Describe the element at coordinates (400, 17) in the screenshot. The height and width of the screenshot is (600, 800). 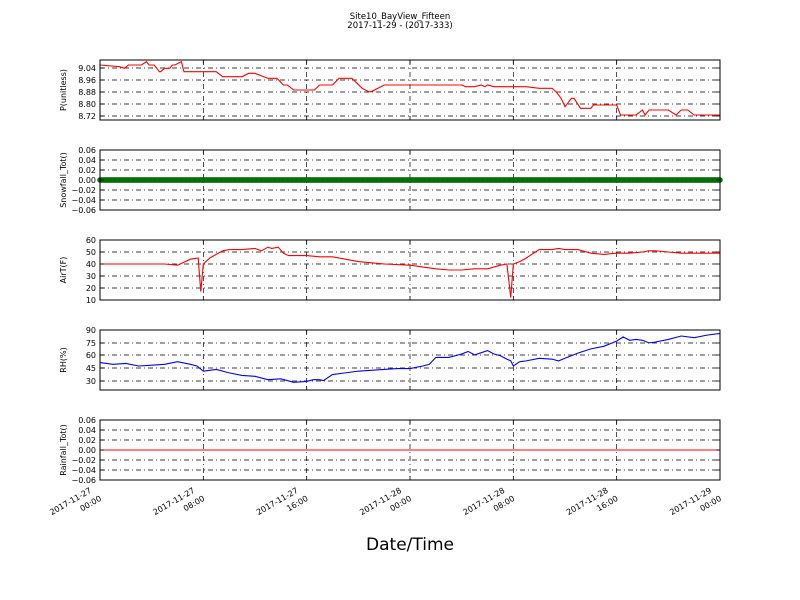
I see `figure-title: Site10_BayView_Fifteen` at that location.